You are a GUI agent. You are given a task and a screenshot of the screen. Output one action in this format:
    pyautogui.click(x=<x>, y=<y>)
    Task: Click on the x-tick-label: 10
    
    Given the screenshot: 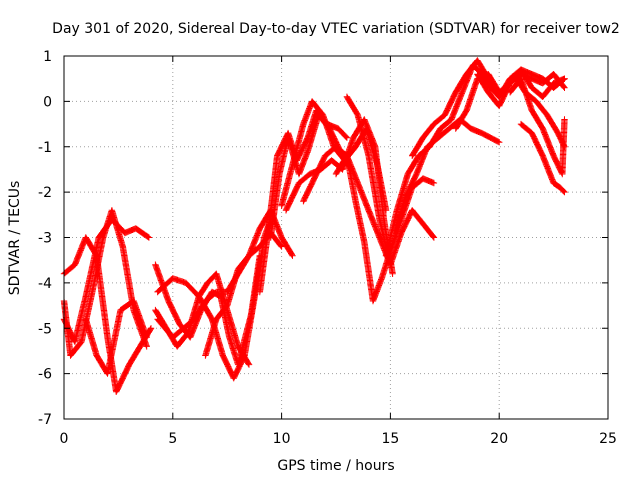 What is the action you would take?
    pyautogui.click(x=282, y=439)
    